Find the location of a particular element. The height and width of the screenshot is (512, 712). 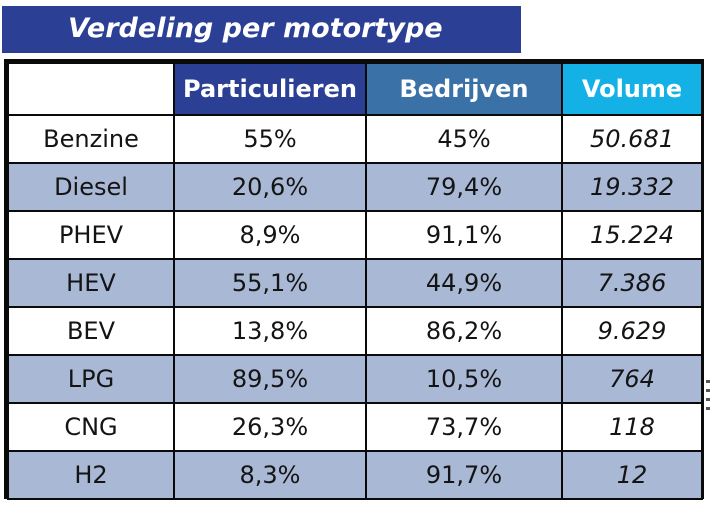

cell-volume: 15.224 is located at coordinates (632, 235).